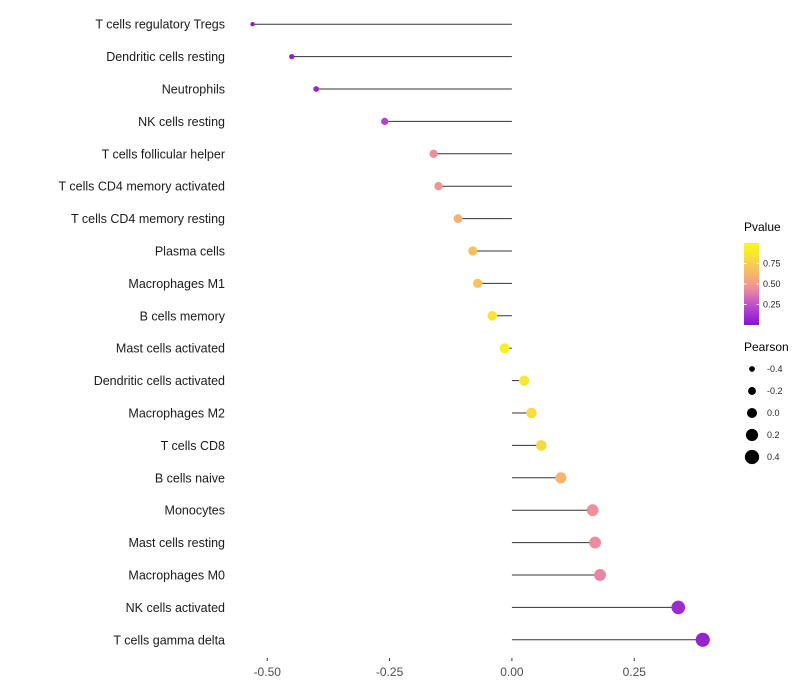 This screenshot has width=800, height=700. I want to click on colorbar-tick-label: 0.50, so click(772, 284).